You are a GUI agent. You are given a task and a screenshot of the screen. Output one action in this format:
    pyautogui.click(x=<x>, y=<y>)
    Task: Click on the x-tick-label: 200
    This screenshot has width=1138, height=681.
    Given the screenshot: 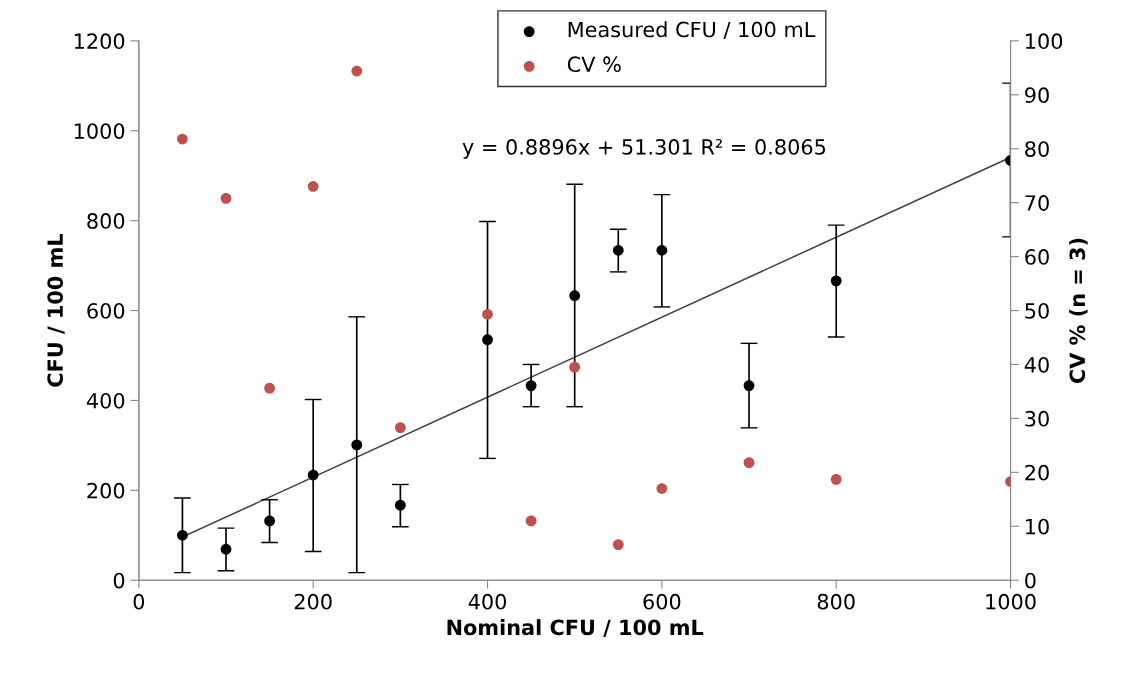 What is the action you would take?
    pyautogui.click(x=313, y=601)
    